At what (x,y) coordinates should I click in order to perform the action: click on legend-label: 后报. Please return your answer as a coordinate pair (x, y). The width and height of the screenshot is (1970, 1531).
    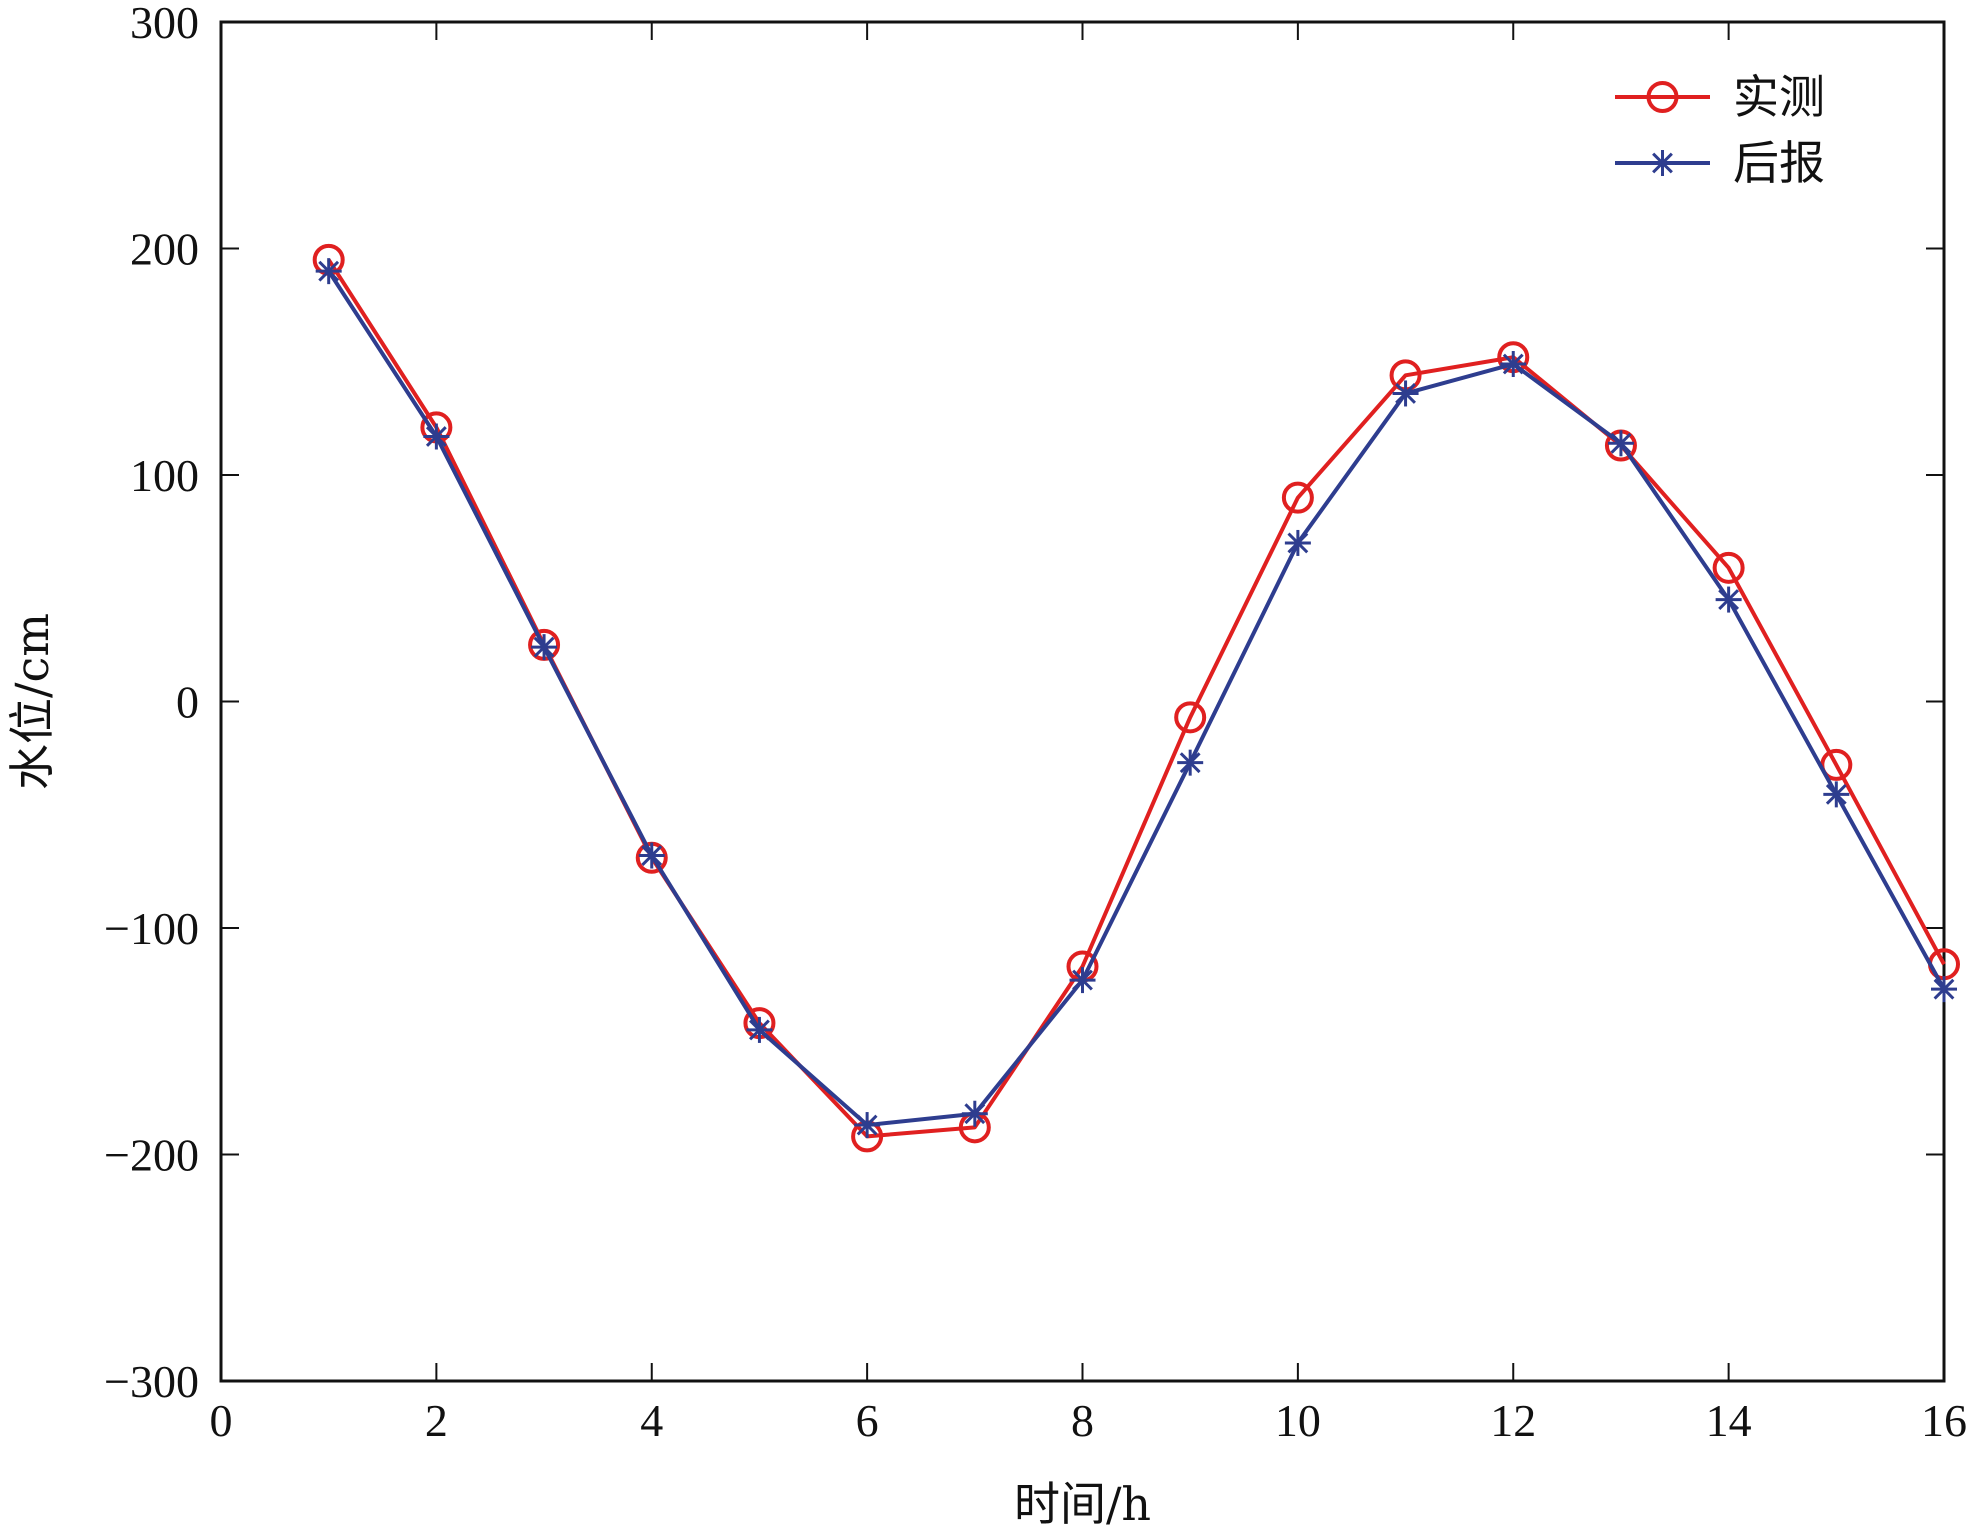
    Looking at the image, I should click on (1779, 163).